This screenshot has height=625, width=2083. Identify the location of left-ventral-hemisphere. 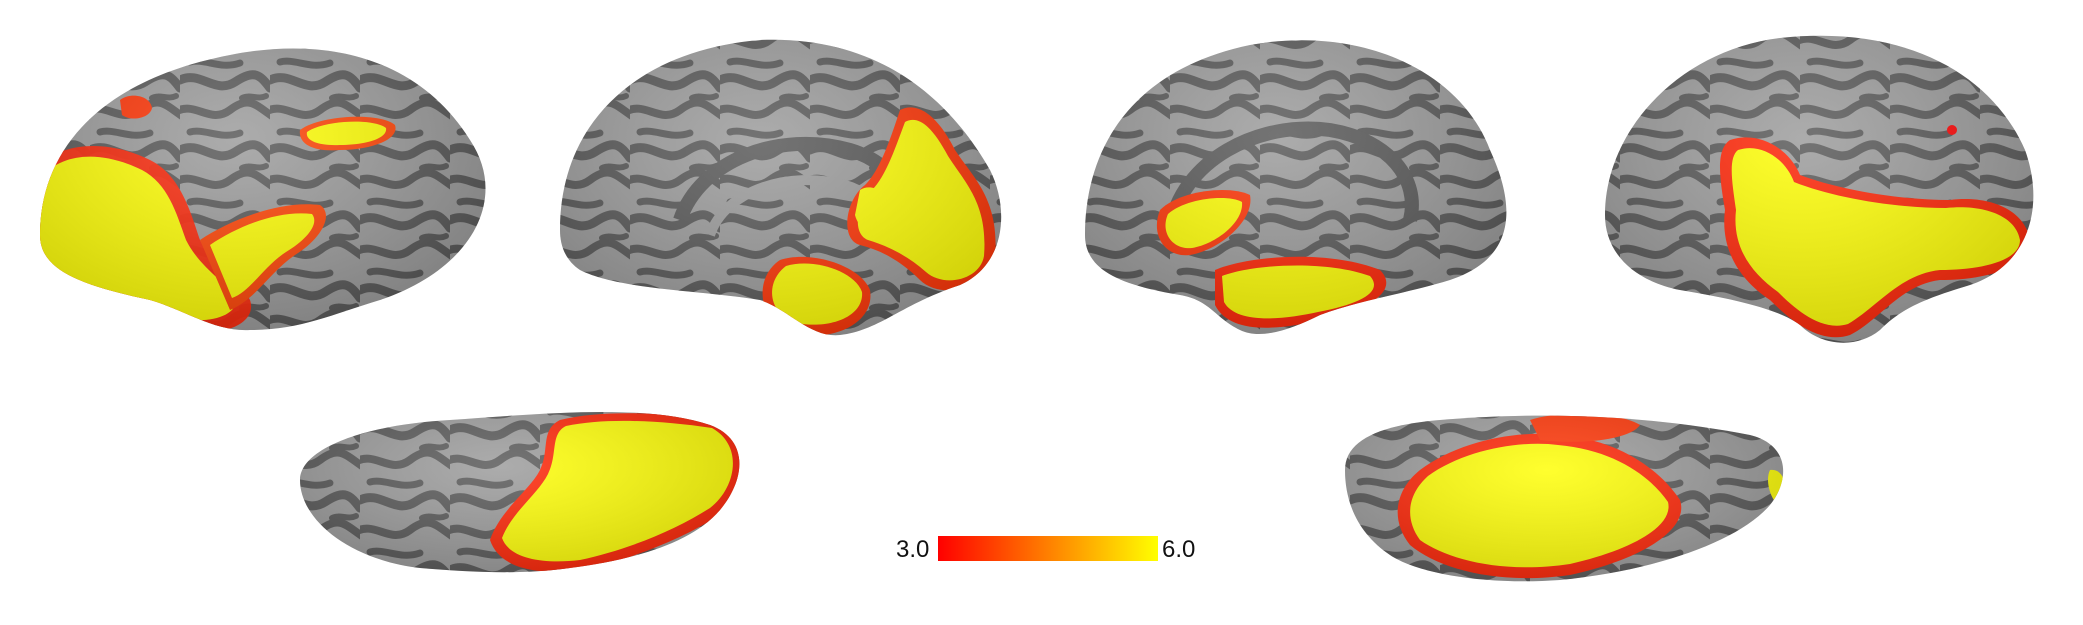
(520, 492).